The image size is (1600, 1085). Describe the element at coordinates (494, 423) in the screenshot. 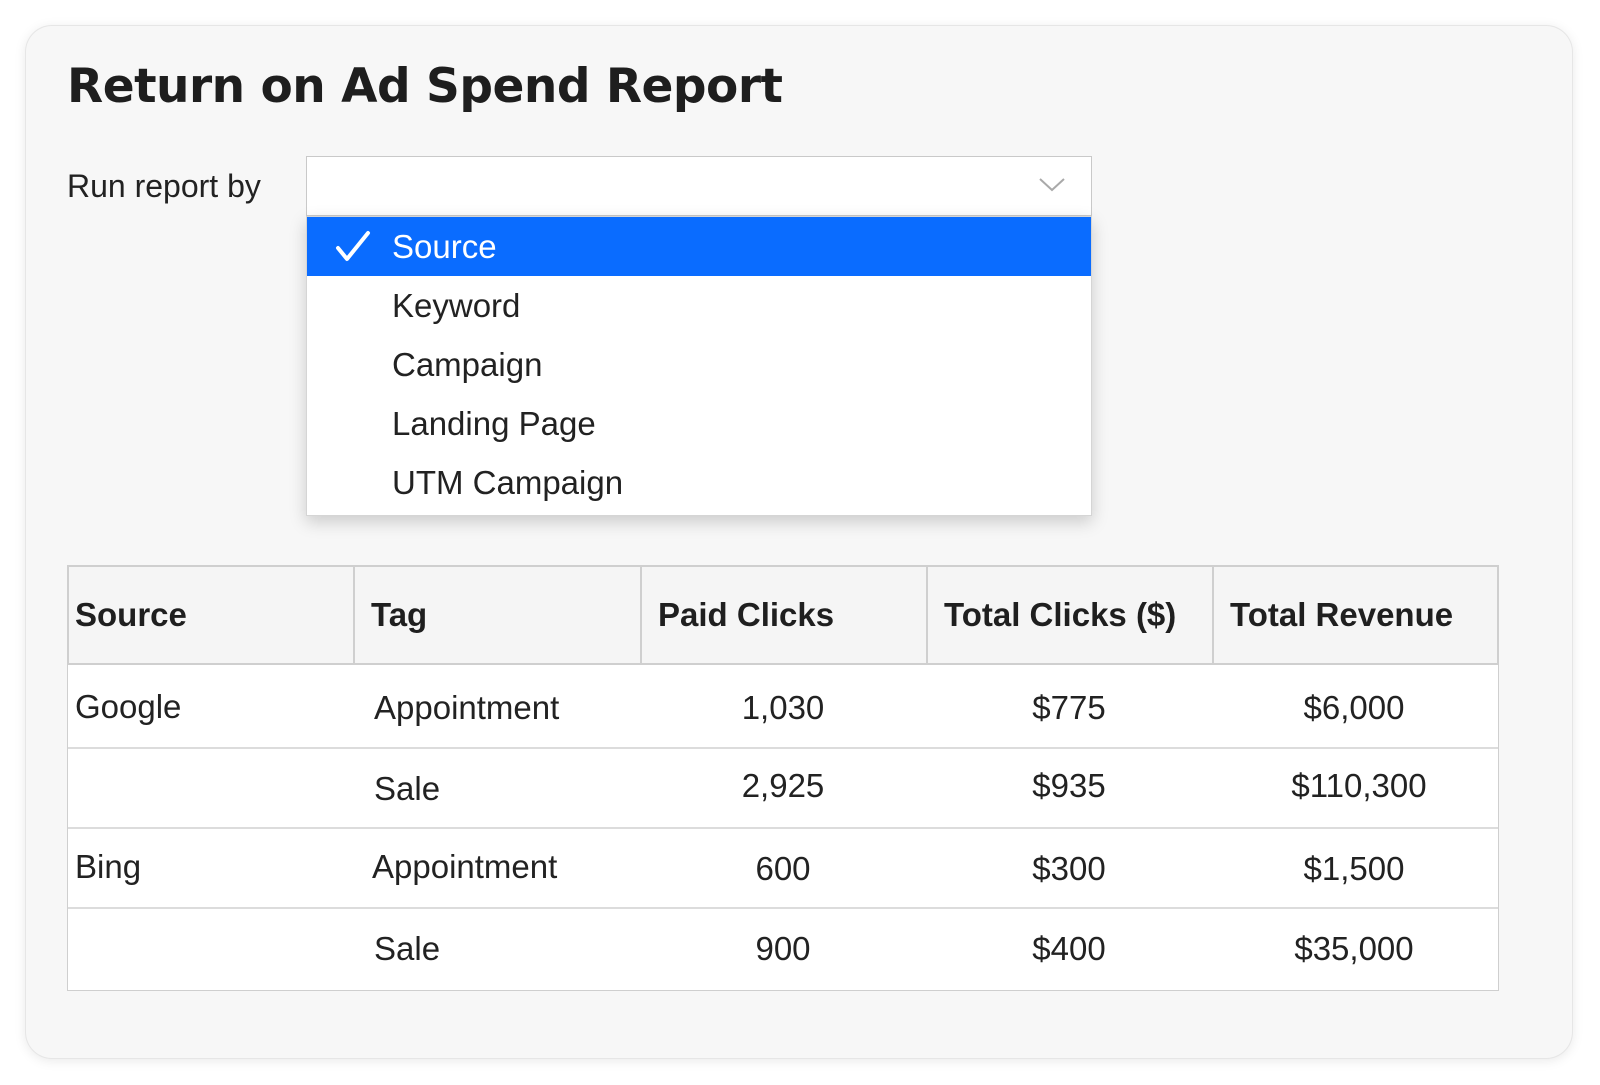

I see `option-label: Landing Page` at that location.